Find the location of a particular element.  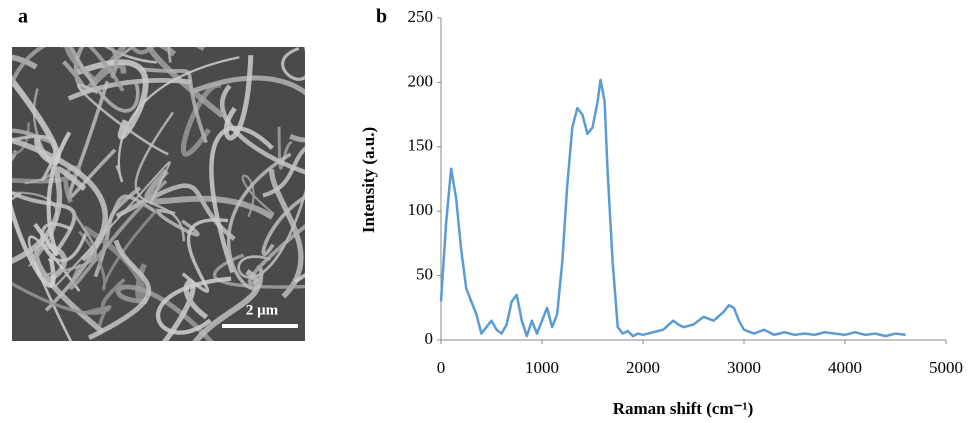

x-tick-label: 1000 is located at coordinates (542, 367).